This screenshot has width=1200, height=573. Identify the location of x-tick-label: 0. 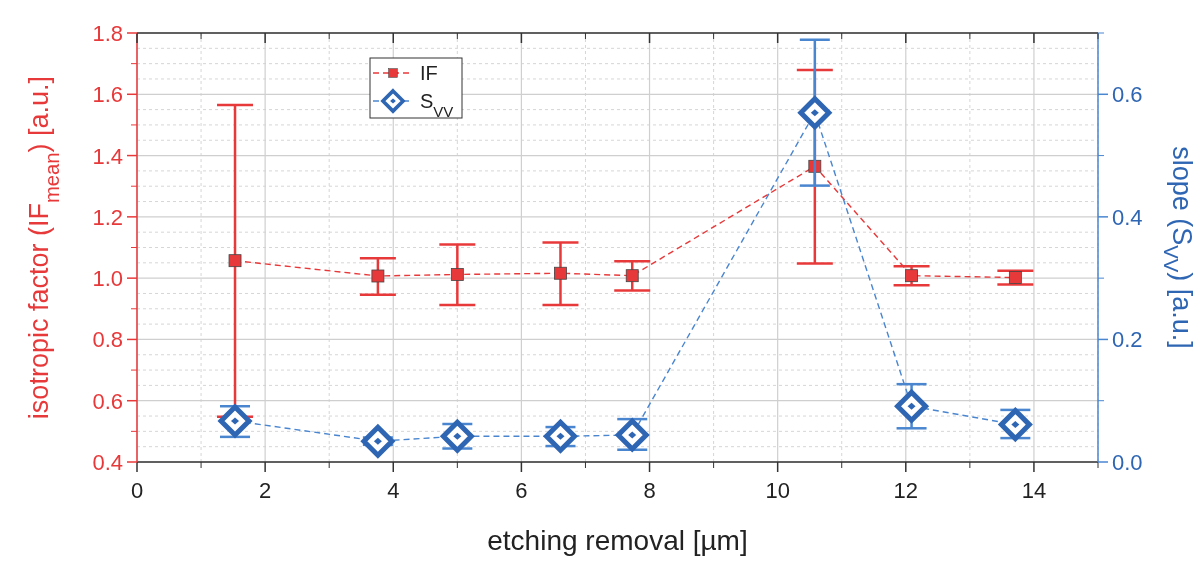
(137, 490).